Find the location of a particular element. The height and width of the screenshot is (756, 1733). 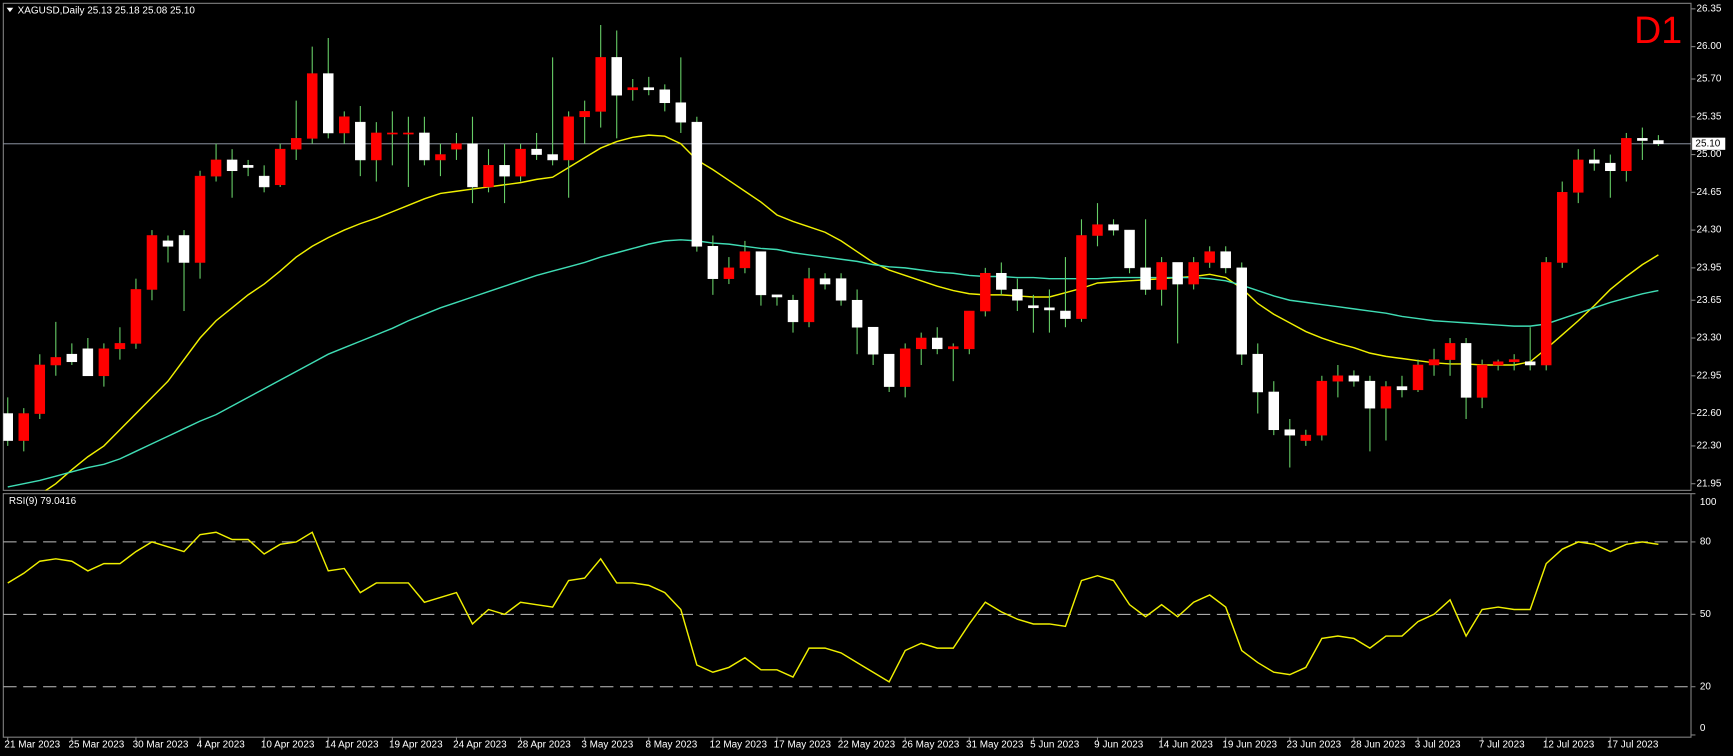

header-arrow is located at coordinates (10, 10).